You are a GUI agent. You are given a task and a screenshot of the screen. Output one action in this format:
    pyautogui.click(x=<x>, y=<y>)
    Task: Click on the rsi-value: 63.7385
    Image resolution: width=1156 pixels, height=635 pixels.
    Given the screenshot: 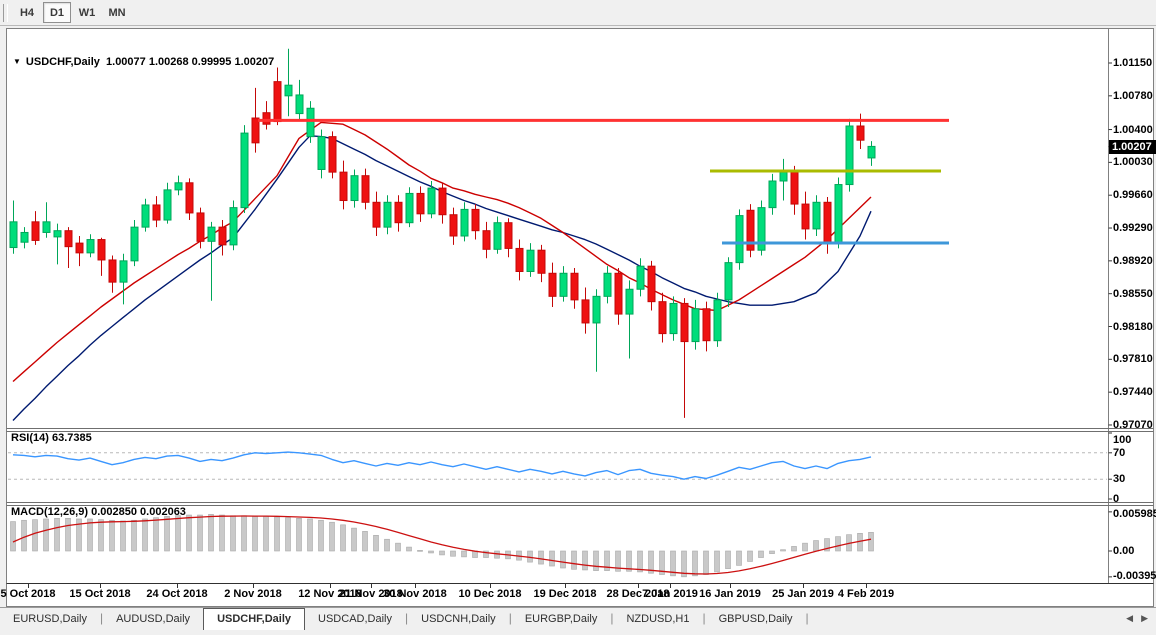 What is the action you would take?
    pyautogui.click(x=71, y=438)
    